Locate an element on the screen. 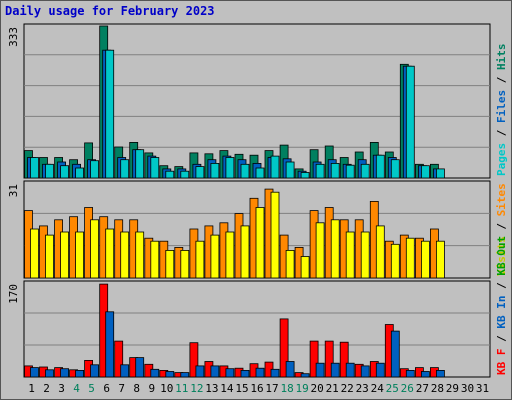  x-tick-label: 3 is located at coordinates (61, 388).